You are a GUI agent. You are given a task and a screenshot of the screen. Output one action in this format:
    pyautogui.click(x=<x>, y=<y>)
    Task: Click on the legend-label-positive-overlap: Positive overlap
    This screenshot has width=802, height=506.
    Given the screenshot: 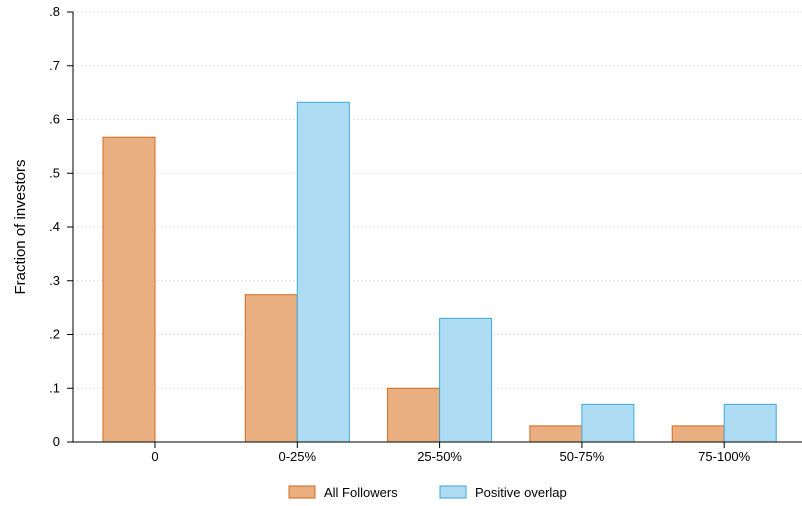 What is the action you would take?
    pyautogui.click(x=521, y=492)
    